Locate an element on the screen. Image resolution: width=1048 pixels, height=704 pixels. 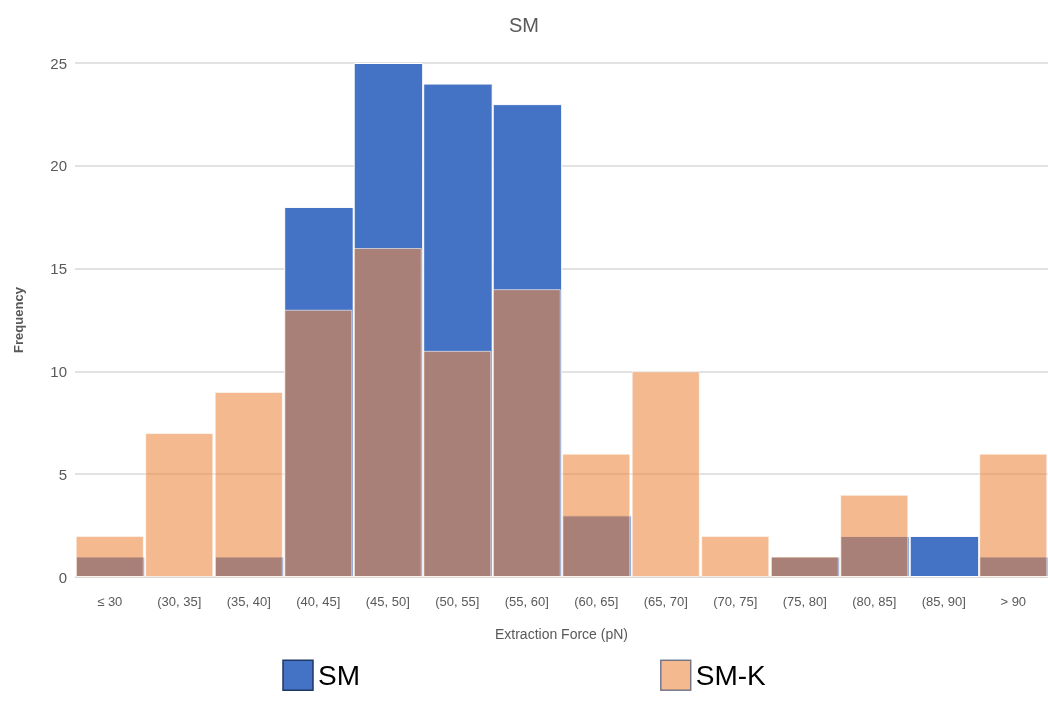
x-tick-label: (40, 45] is located at coordinates (318, 601).